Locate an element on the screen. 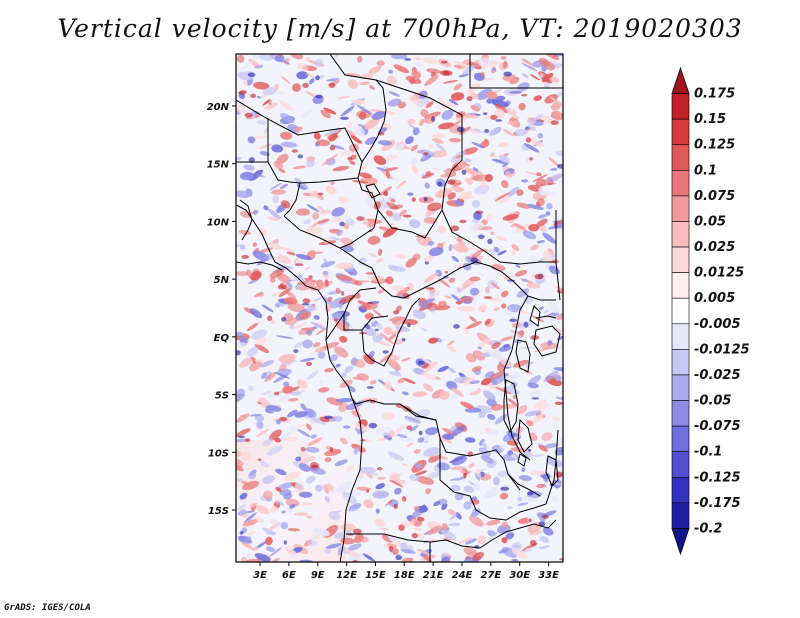  colorbar-label: 0.1 is located at coordinates (705, 170).